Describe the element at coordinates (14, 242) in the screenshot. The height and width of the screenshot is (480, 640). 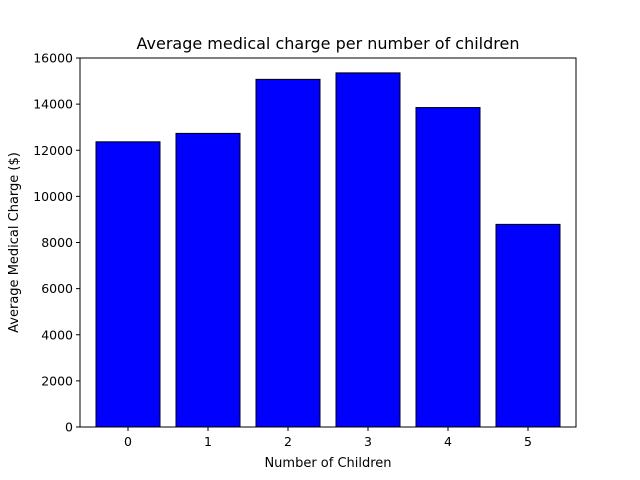
I see `y-axis-label: Average Medical Charge ($)` at that location.